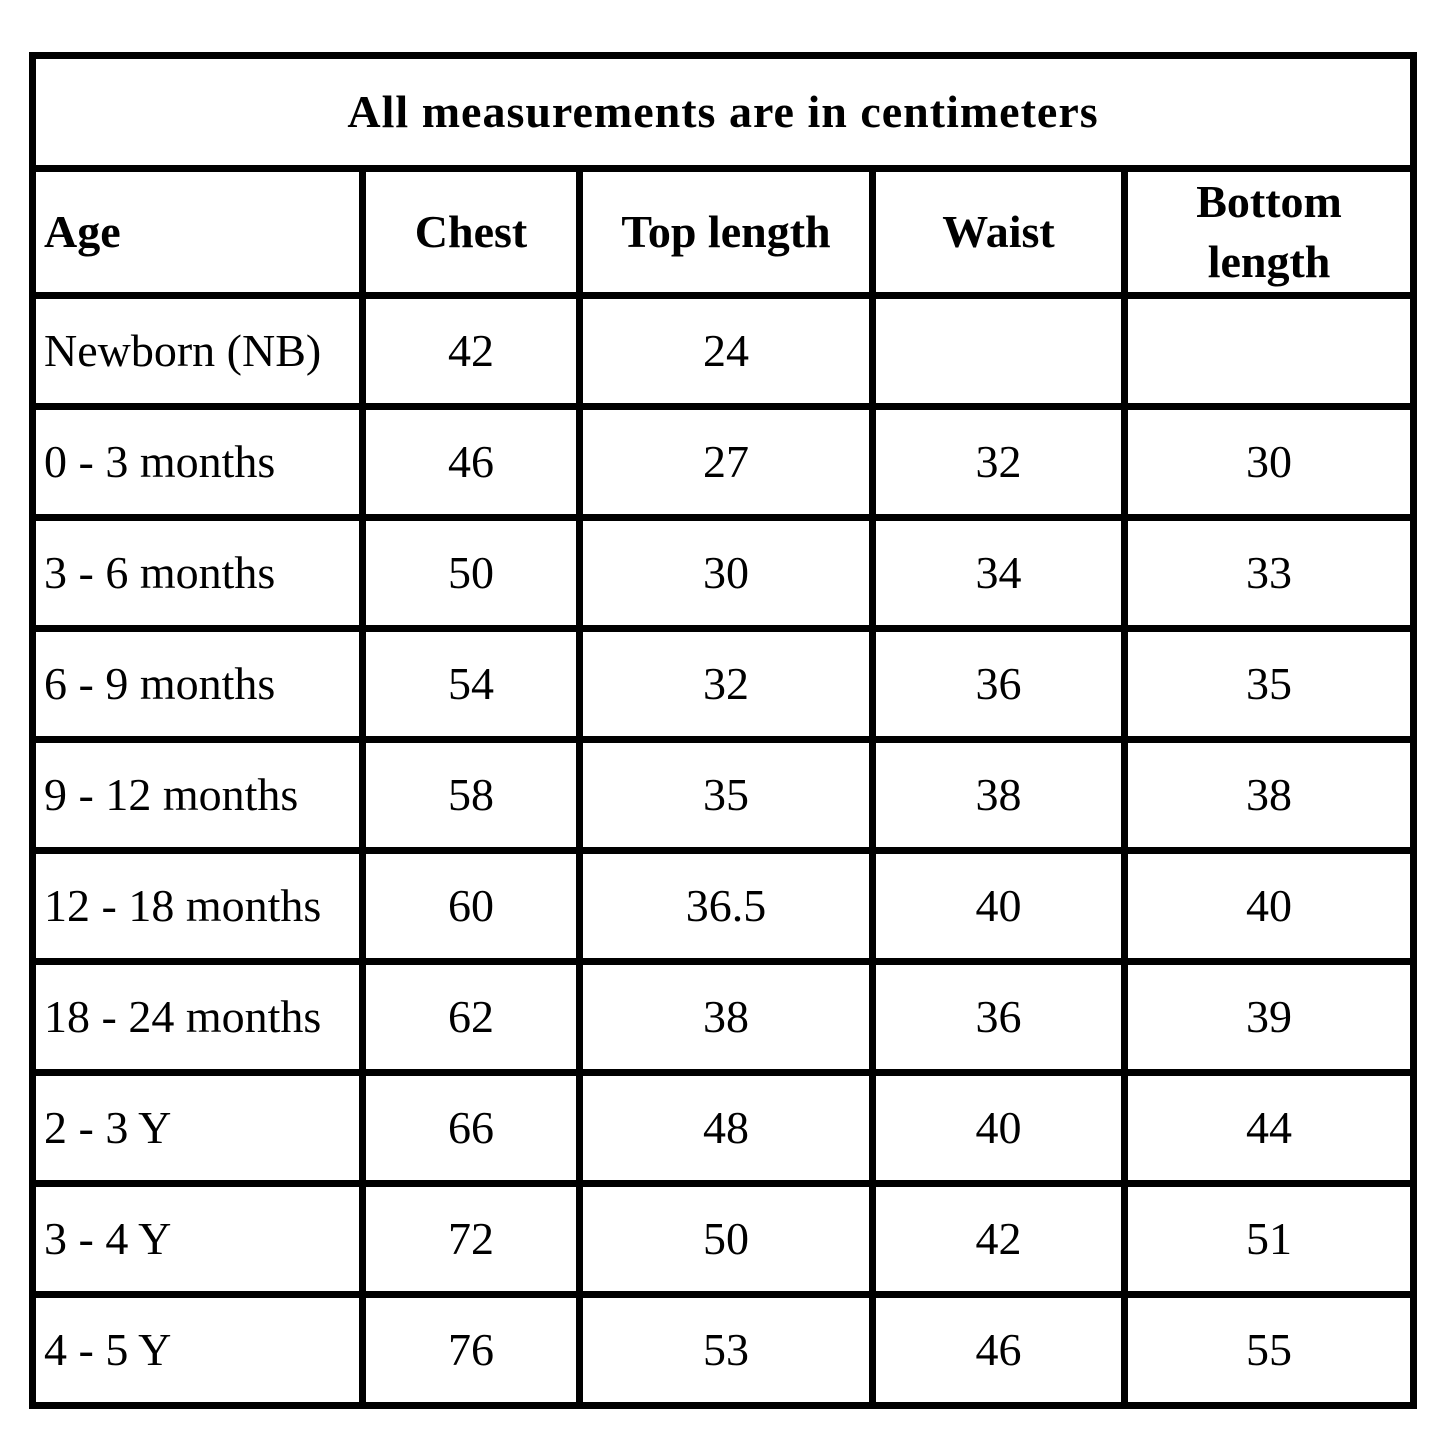  I want to click on table-title: All measurements are in centimeters, so click(723, 112).